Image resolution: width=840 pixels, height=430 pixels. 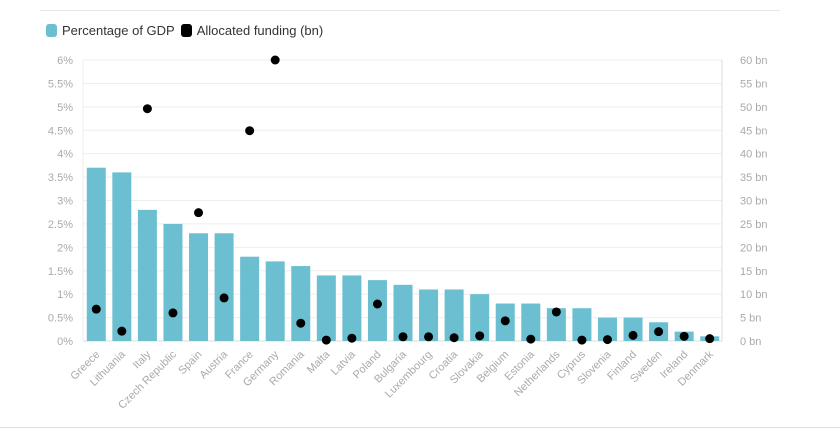 What do you see at coordinates (754, 84) in the screenshot?
I see `right-tick-label: 55 bn` at bounding box center [754, 84].